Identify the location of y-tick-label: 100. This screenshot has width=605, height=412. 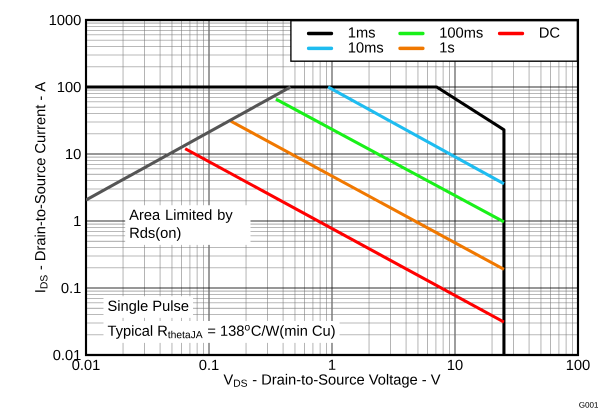
(69, 87).